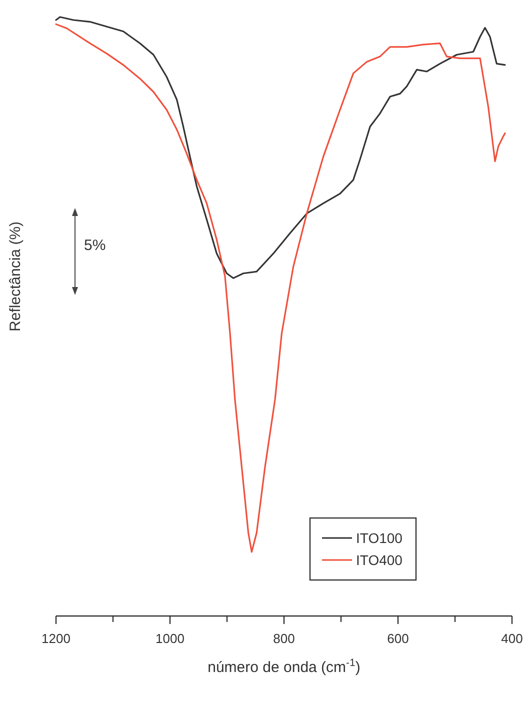  I want to click on annotation: 5%, so click(95, 245).